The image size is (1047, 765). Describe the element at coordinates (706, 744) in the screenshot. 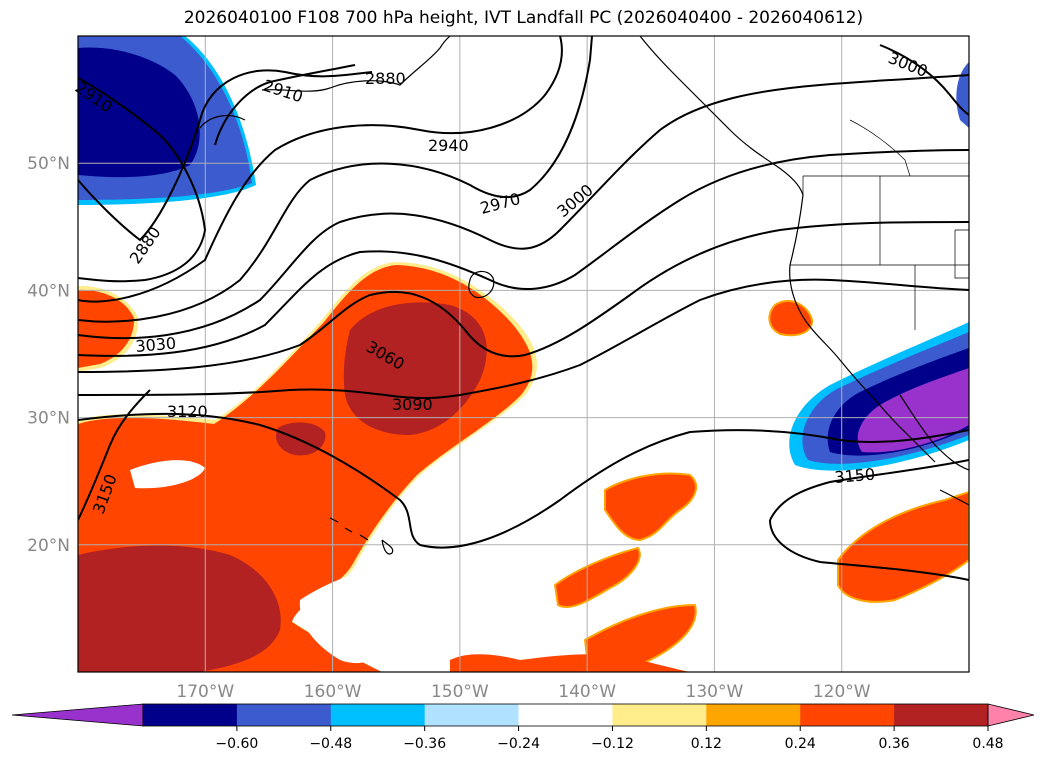

I see `colorbar-tick-label: 0.12` at that location.